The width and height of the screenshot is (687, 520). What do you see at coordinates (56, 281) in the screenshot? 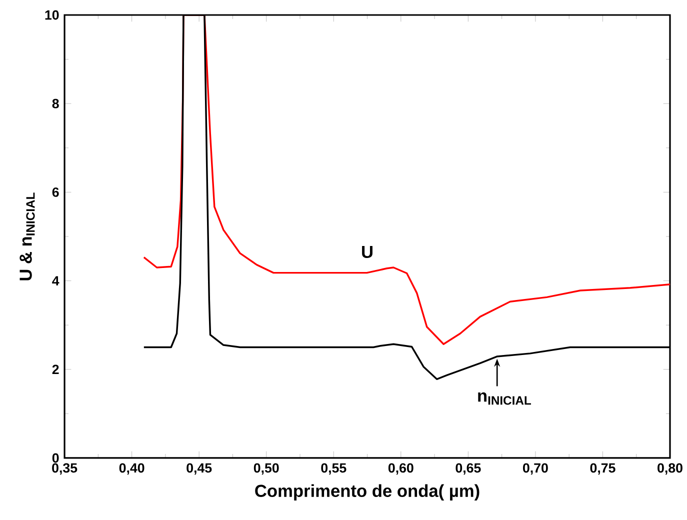
I see `y-tick-label: 4` at bounding box center [56, 281].